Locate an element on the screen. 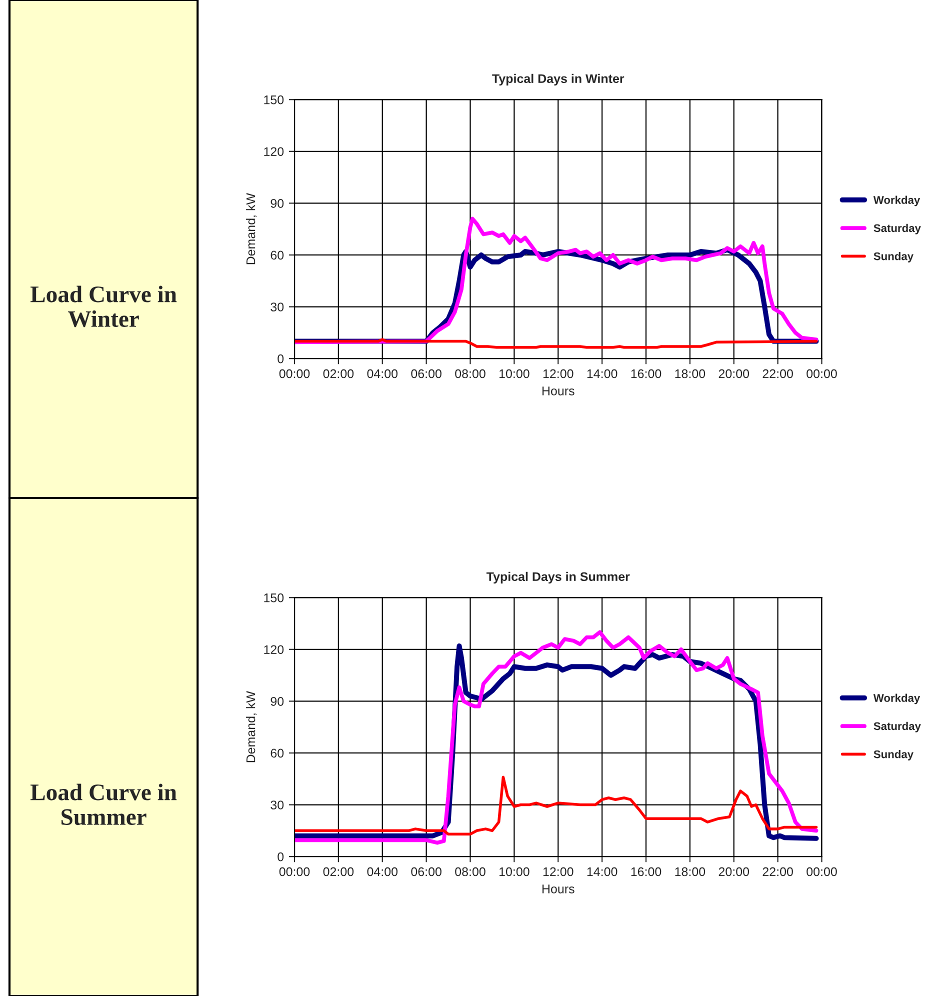 The width and height of the screenshot is (950, 996). text: Load Curve in Summer is located at coordinates (103, 805).